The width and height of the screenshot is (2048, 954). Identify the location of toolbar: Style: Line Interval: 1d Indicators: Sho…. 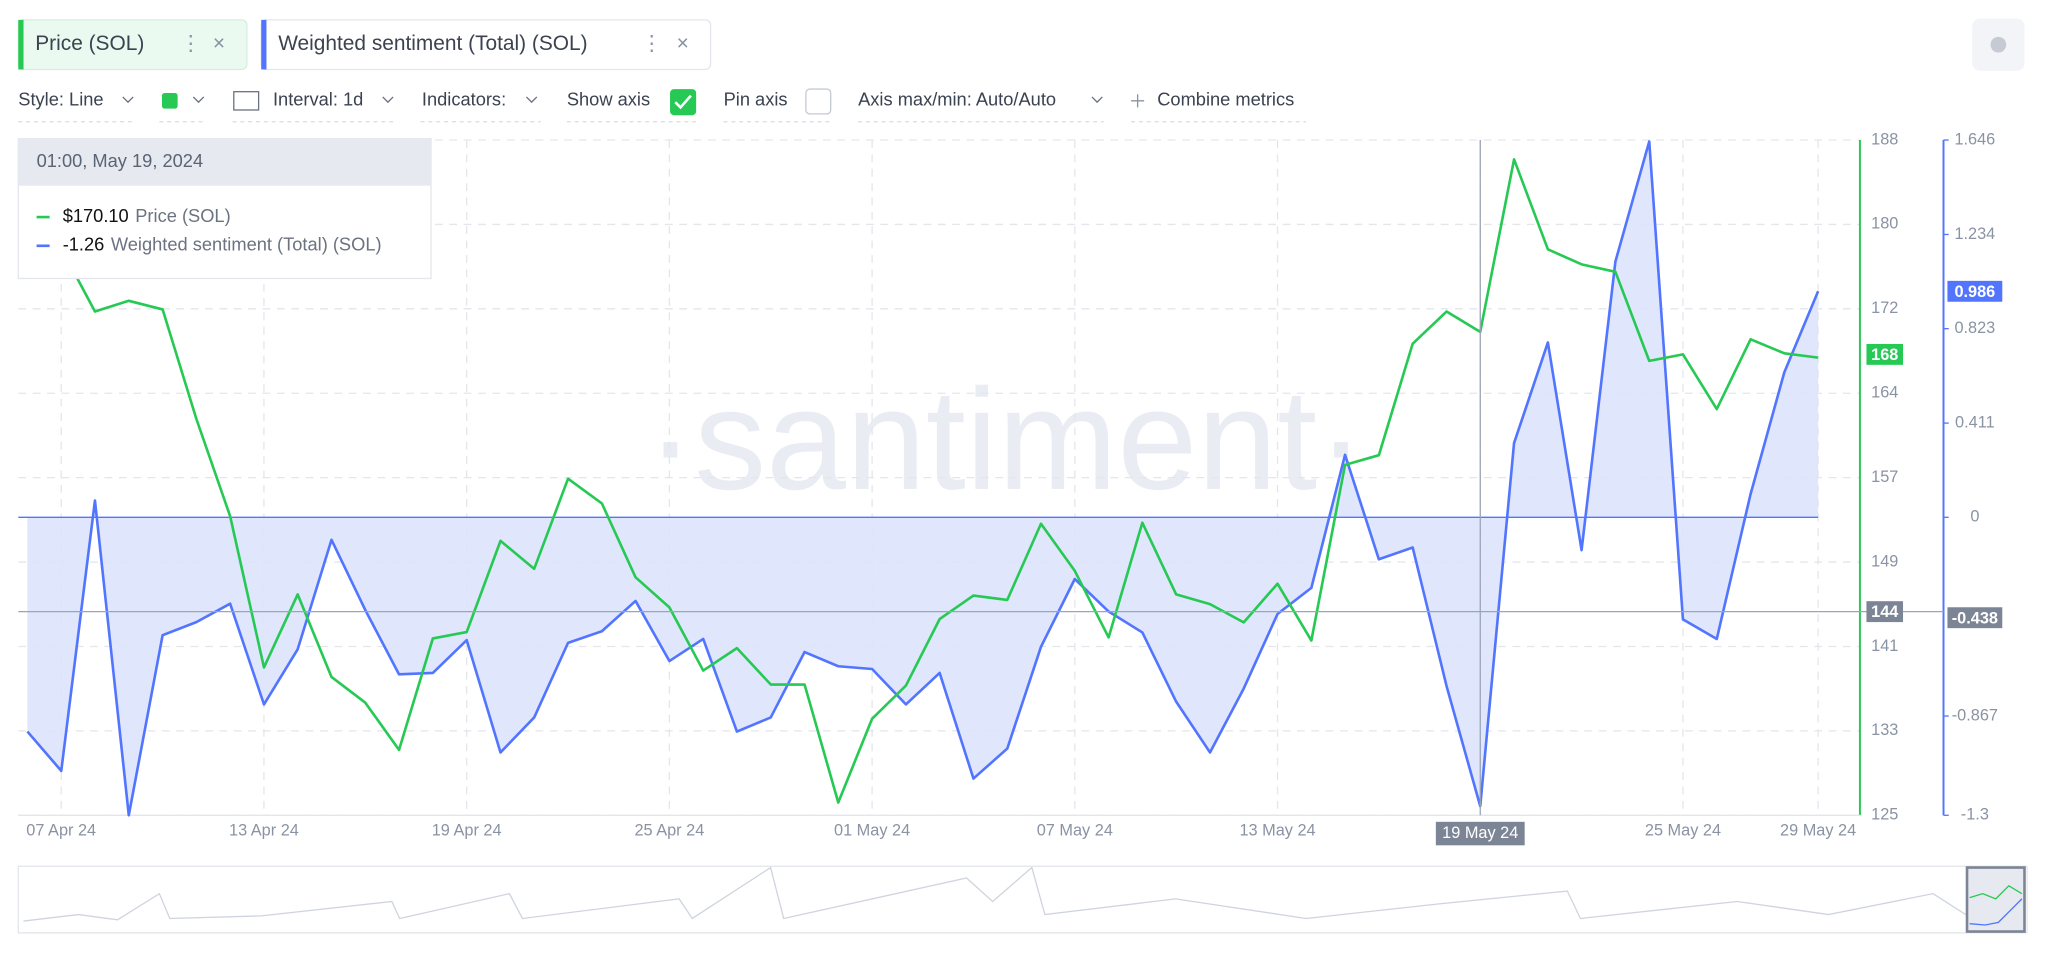
(662, 105).